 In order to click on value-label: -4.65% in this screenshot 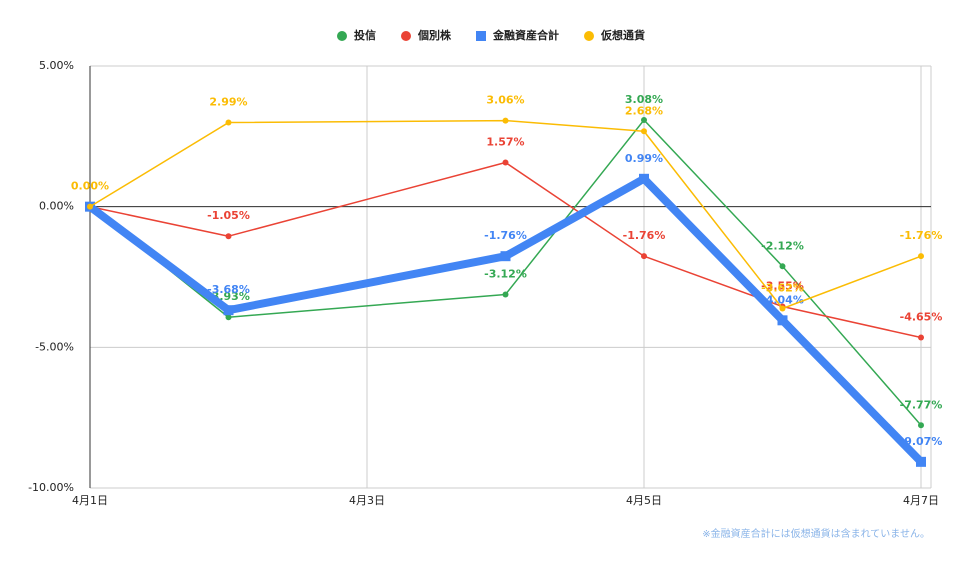, I will do `click(921, 316)`.